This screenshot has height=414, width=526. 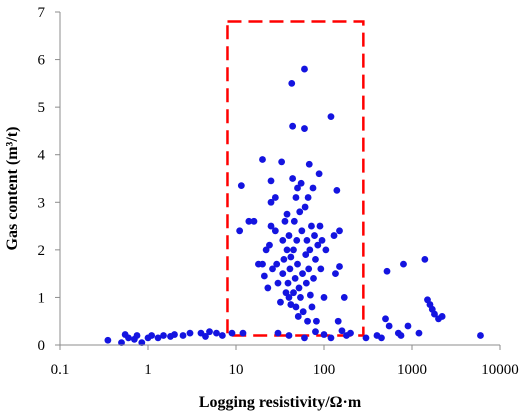 I want to click on y-tick-label: 7, so click(x=42, y=13).